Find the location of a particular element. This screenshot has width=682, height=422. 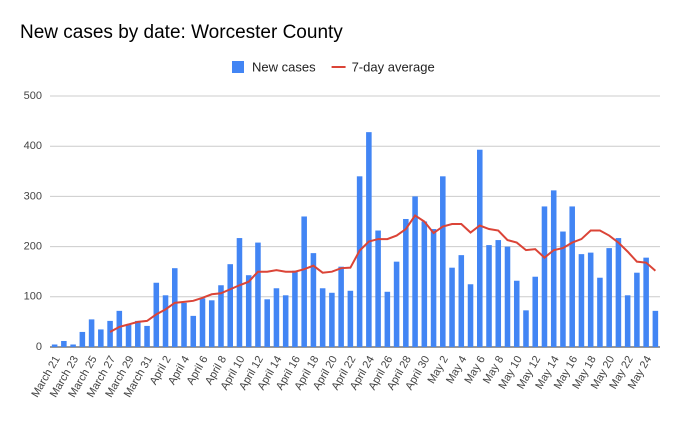

legend-label: New cases is located at coordinates (284, 66).